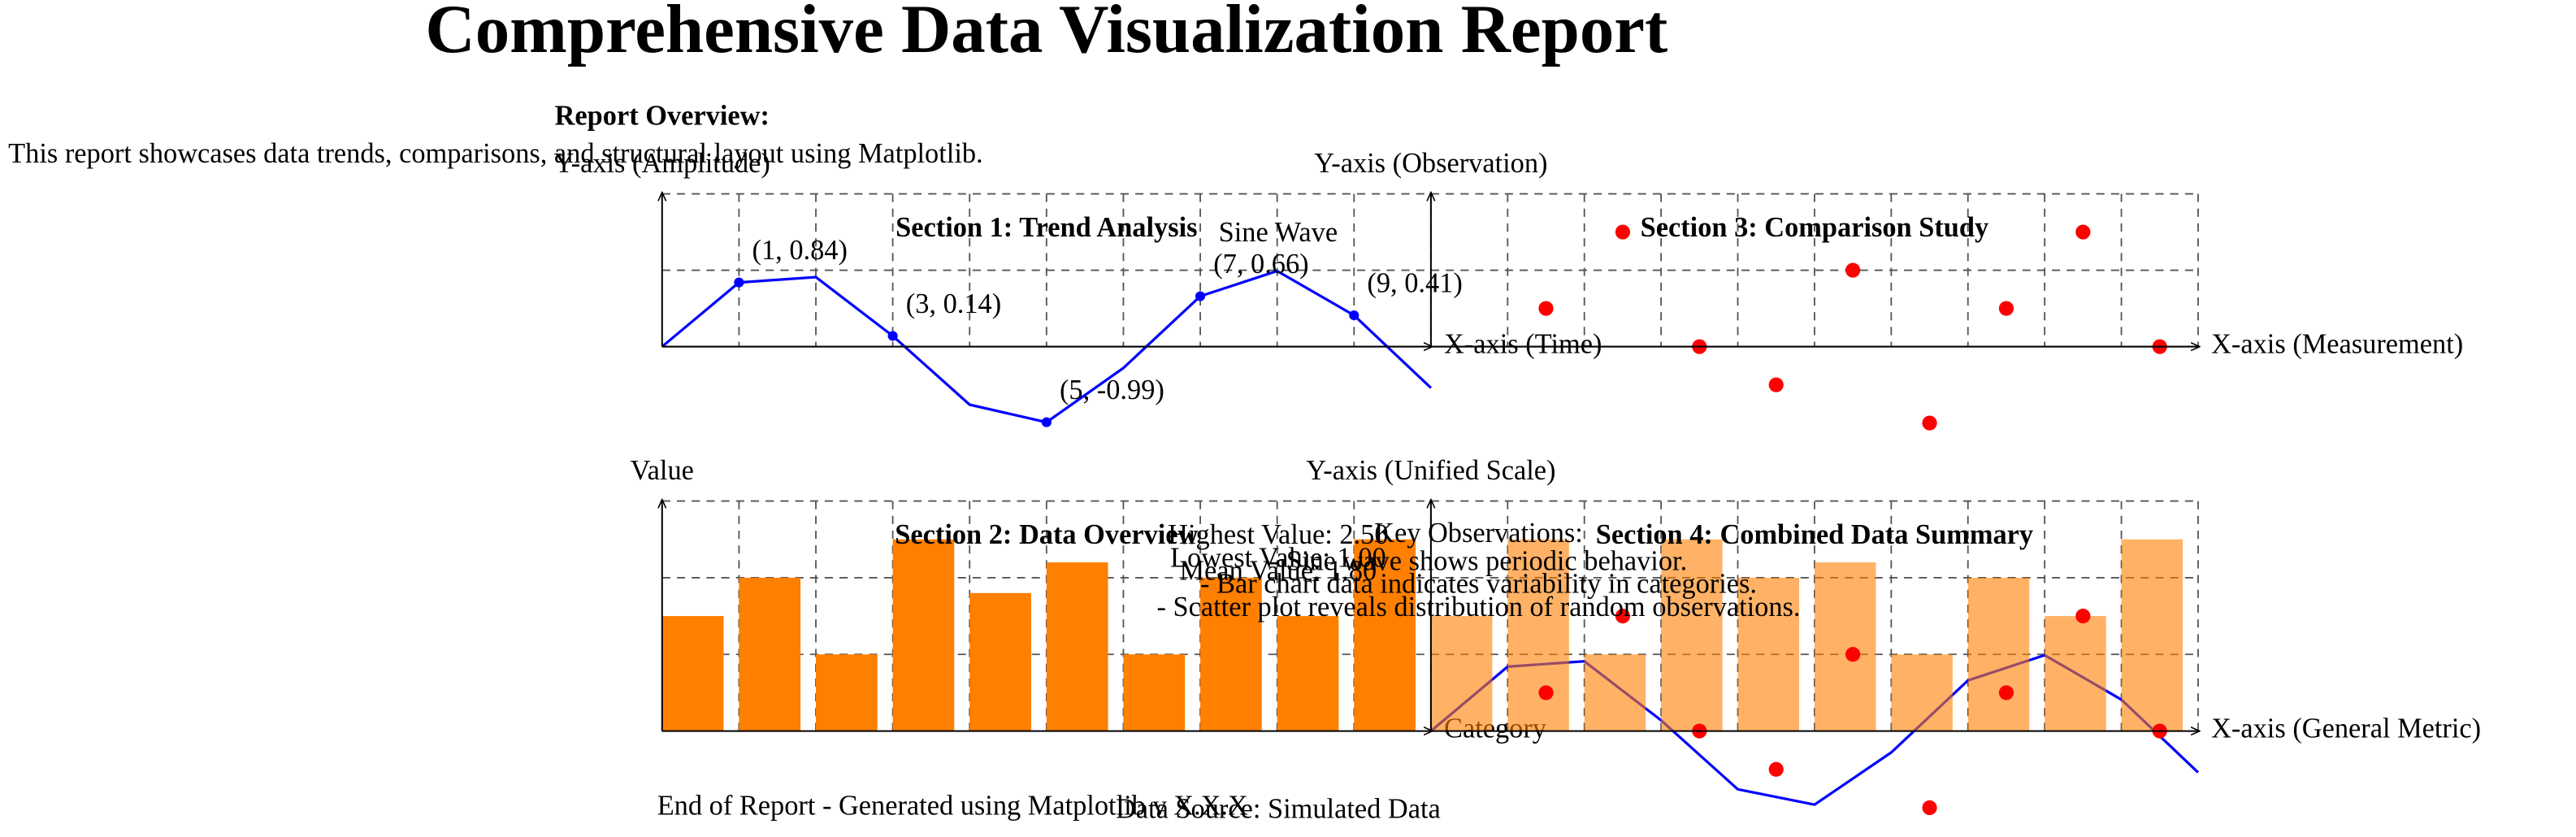 This screenshot has width=2576, height=837. Describe the element at coordinates (1523, 343) in the screenshot. I see `x-axis-label: X-axis (Time)` at that location.